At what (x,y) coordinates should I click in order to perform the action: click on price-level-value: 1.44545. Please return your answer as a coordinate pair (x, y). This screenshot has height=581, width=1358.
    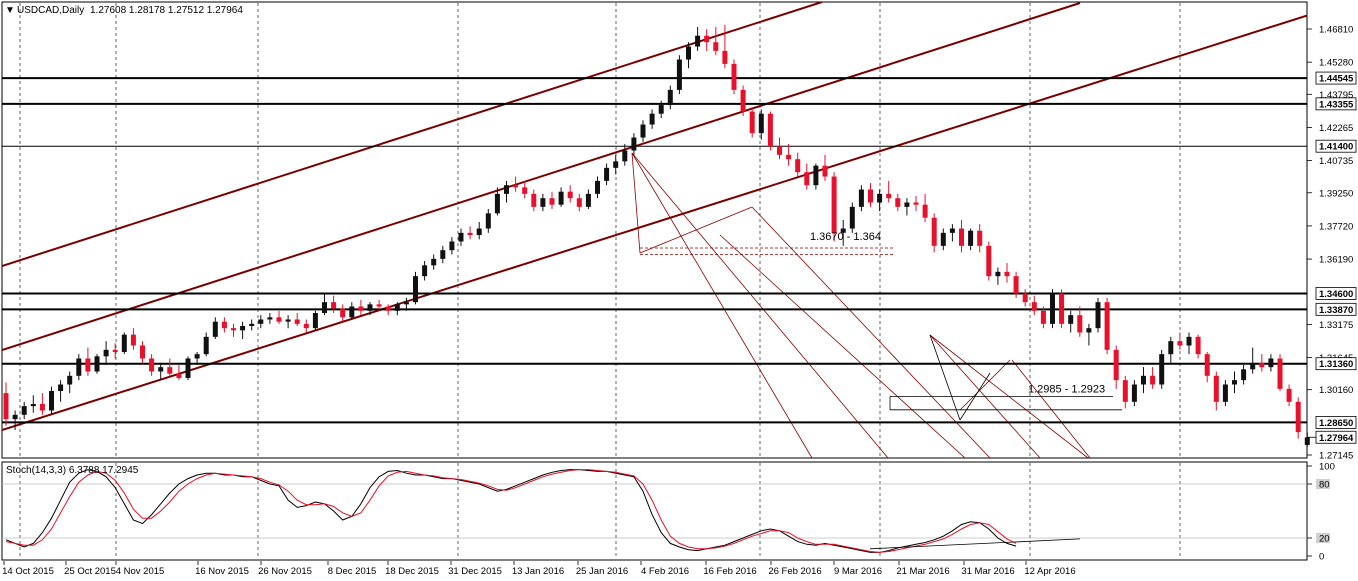
    Looking at the image, I should click on (1336, 79).